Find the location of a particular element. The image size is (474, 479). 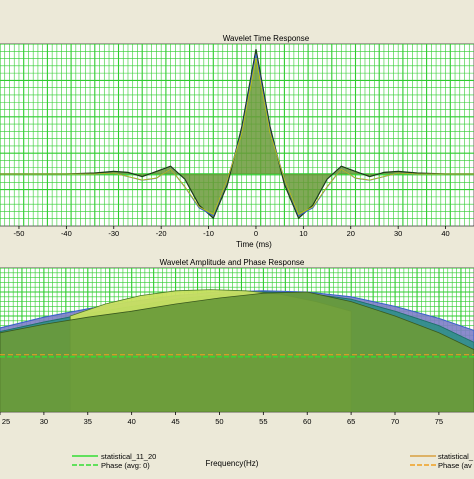

amp-tick-label: 55 is located at coordinates (263, 421).